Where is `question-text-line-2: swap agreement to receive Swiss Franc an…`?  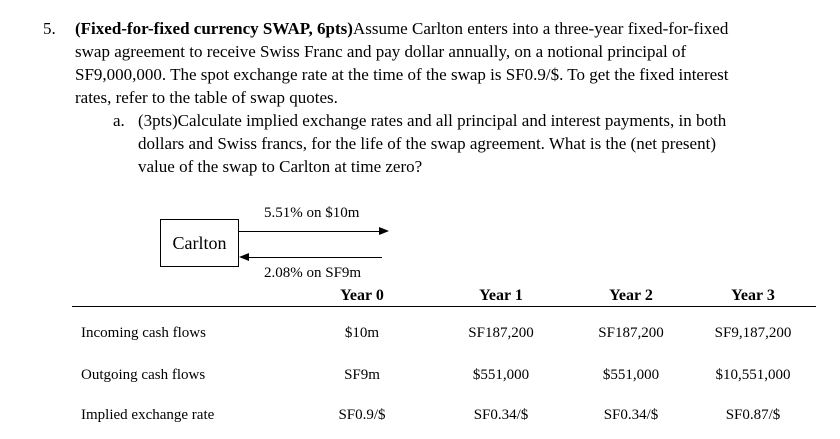
question-text-line-2: swap agreement to receive Swiss Franc an… is located at coordinates (381, 51).